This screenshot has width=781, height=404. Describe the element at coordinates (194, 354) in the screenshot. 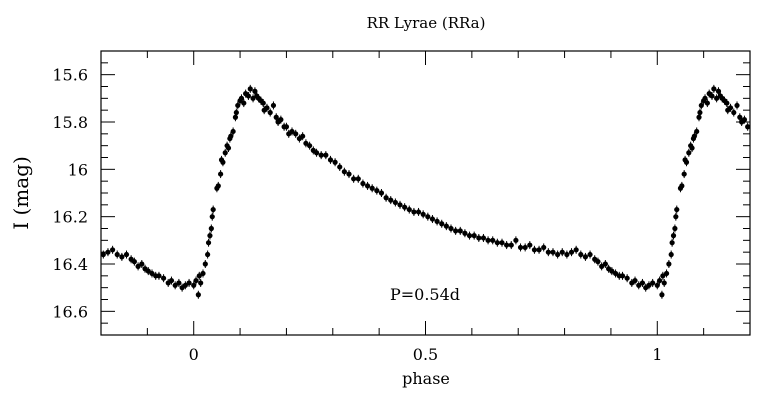

I see `x-tick-label: 0` at that location.